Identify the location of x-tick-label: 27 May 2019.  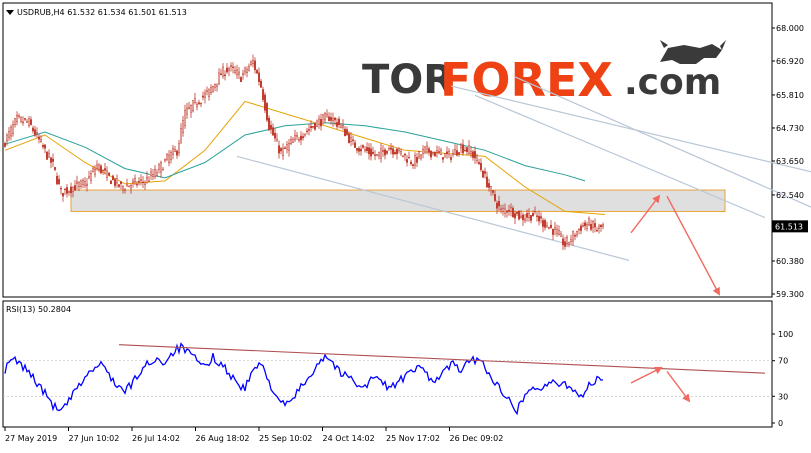
(31, 438).